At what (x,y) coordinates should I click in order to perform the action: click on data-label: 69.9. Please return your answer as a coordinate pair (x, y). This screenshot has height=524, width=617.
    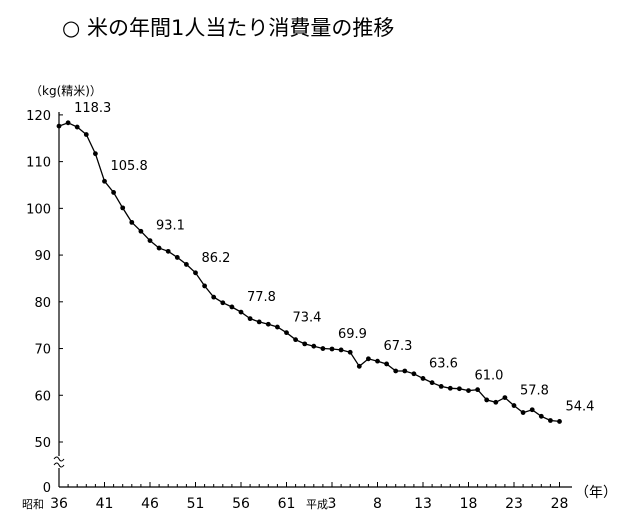
    Looking at the image, I should click on (352, 334).